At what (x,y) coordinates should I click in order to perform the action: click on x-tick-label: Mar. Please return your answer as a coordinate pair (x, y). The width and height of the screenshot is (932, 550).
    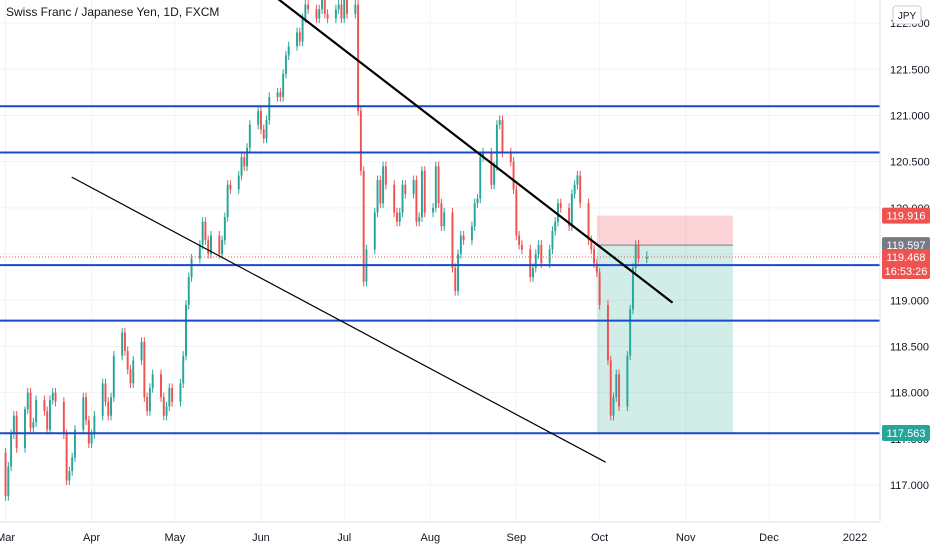
    Looking at the image, I should click on (7, 538).